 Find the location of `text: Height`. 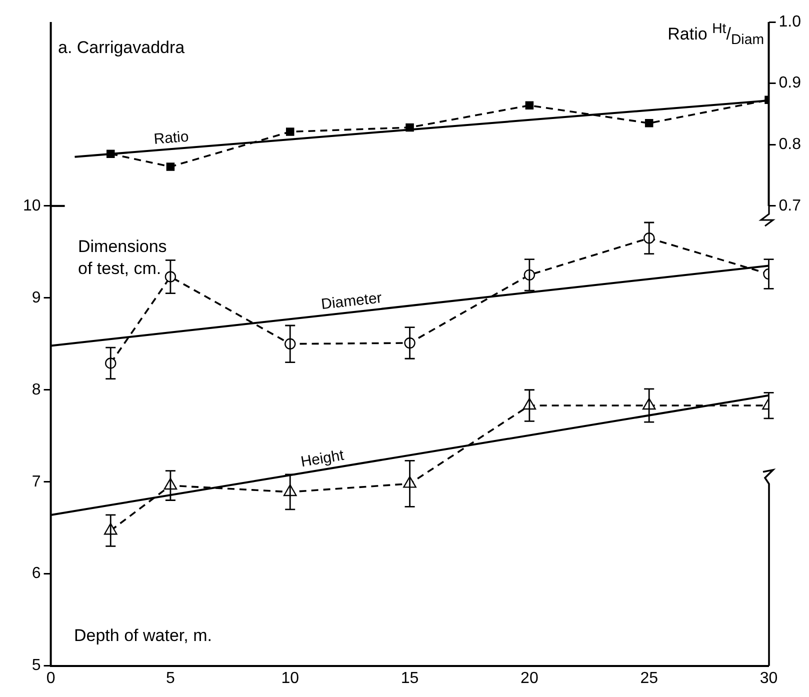

text: Height is located at coordinates (323, 458).